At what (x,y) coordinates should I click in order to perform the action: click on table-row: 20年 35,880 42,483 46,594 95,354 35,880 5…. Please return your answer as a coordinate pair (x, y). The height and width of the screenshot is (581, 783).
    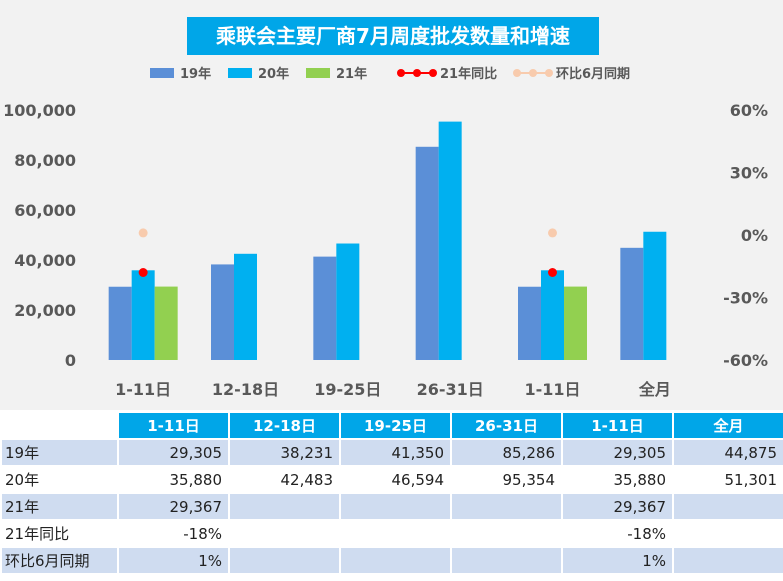
    Looking at the image, I should click on (391, 479).